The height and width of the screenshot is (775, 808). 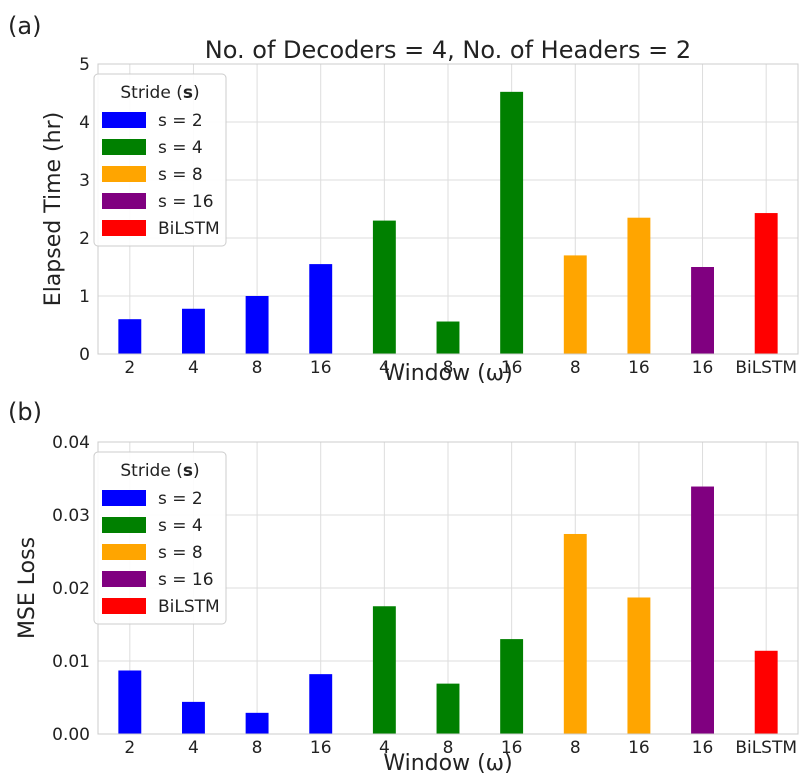 I want to click on a-x-tick-label: BiLSTM, so click(x=766, y=368).